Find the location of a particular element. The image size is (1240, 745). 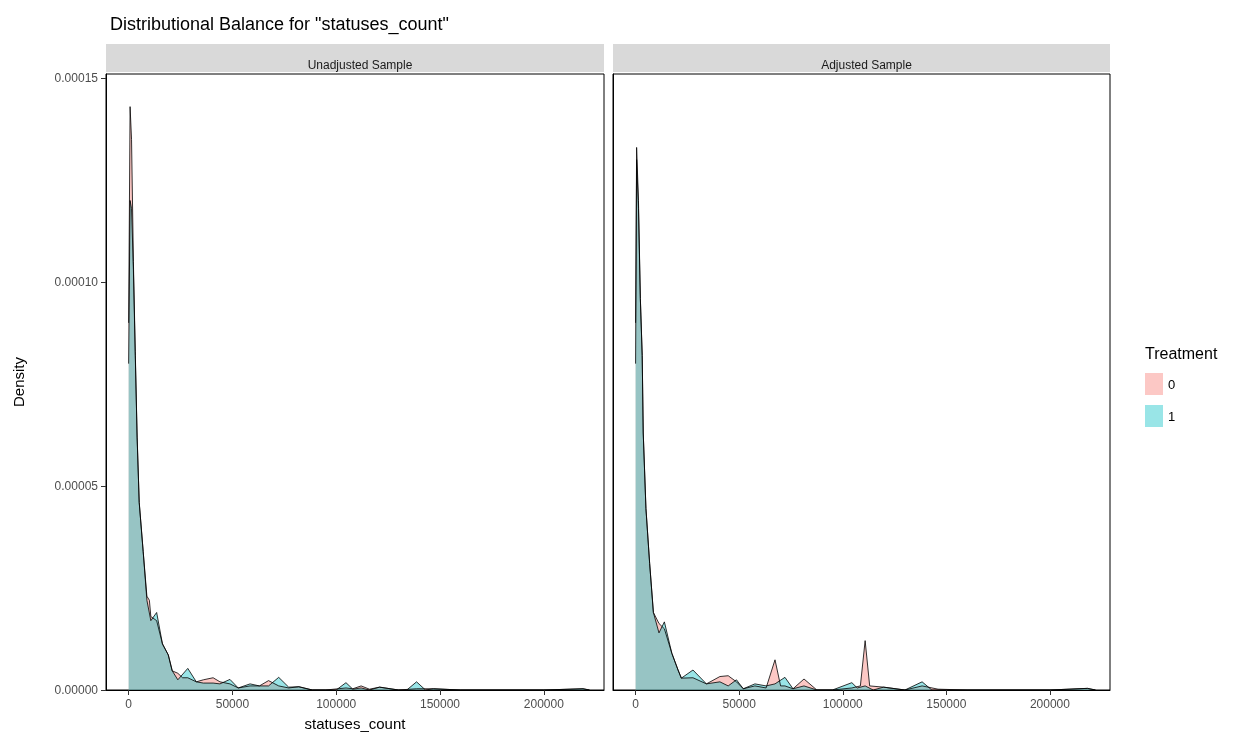

y-tick-label: 0.00000 is located at coordinates (76, 690).